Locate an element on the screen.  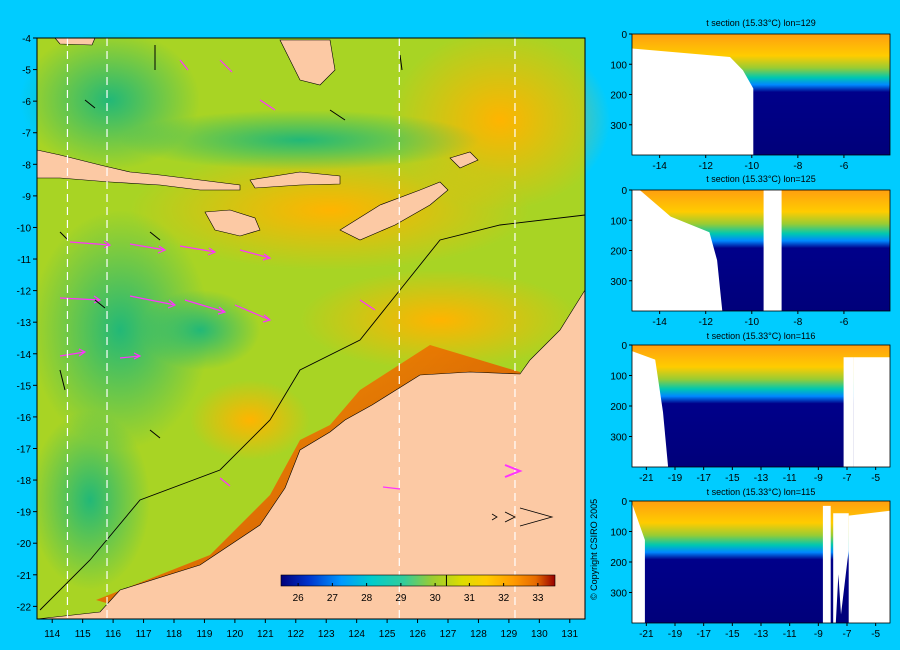
x-tick-label: 122 is located at coordinates (295, 634).